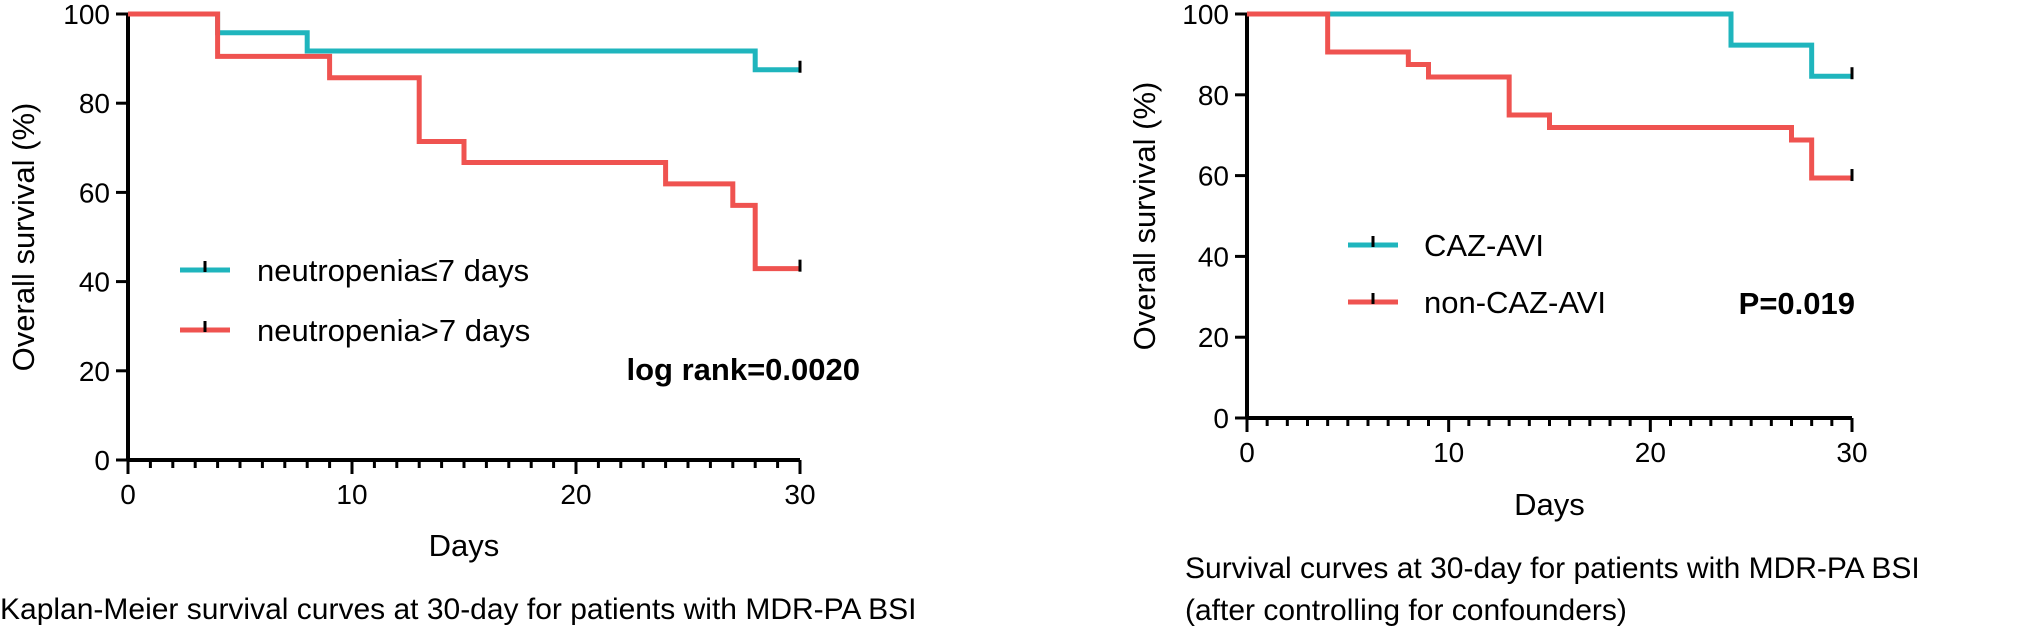 This screenshot has height=632, width=2039. Describe the element at coordinates (1797, 303) in the screenshot. I see `p-value-label: P=0.019` at that location.